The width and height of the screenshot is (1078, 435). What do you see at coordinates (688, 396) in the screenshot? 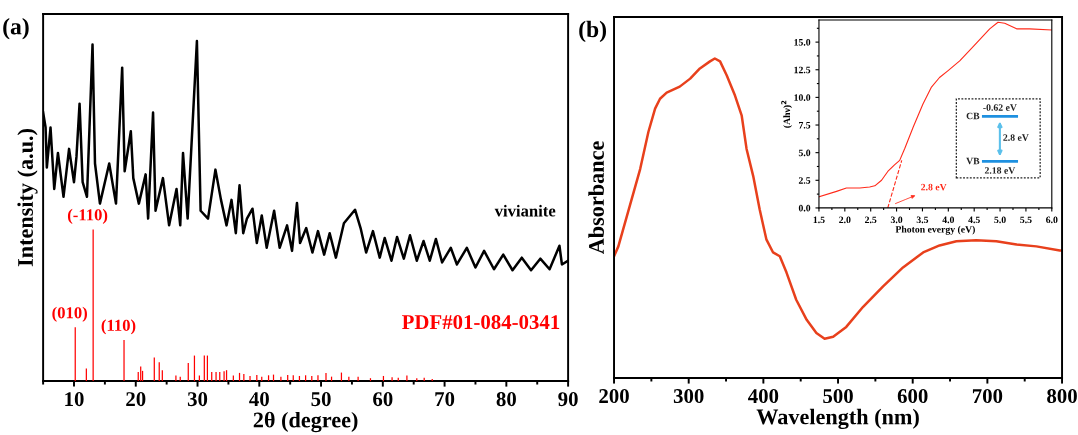
I see `x-tick-label: 300` at bounding box center [688, 396].